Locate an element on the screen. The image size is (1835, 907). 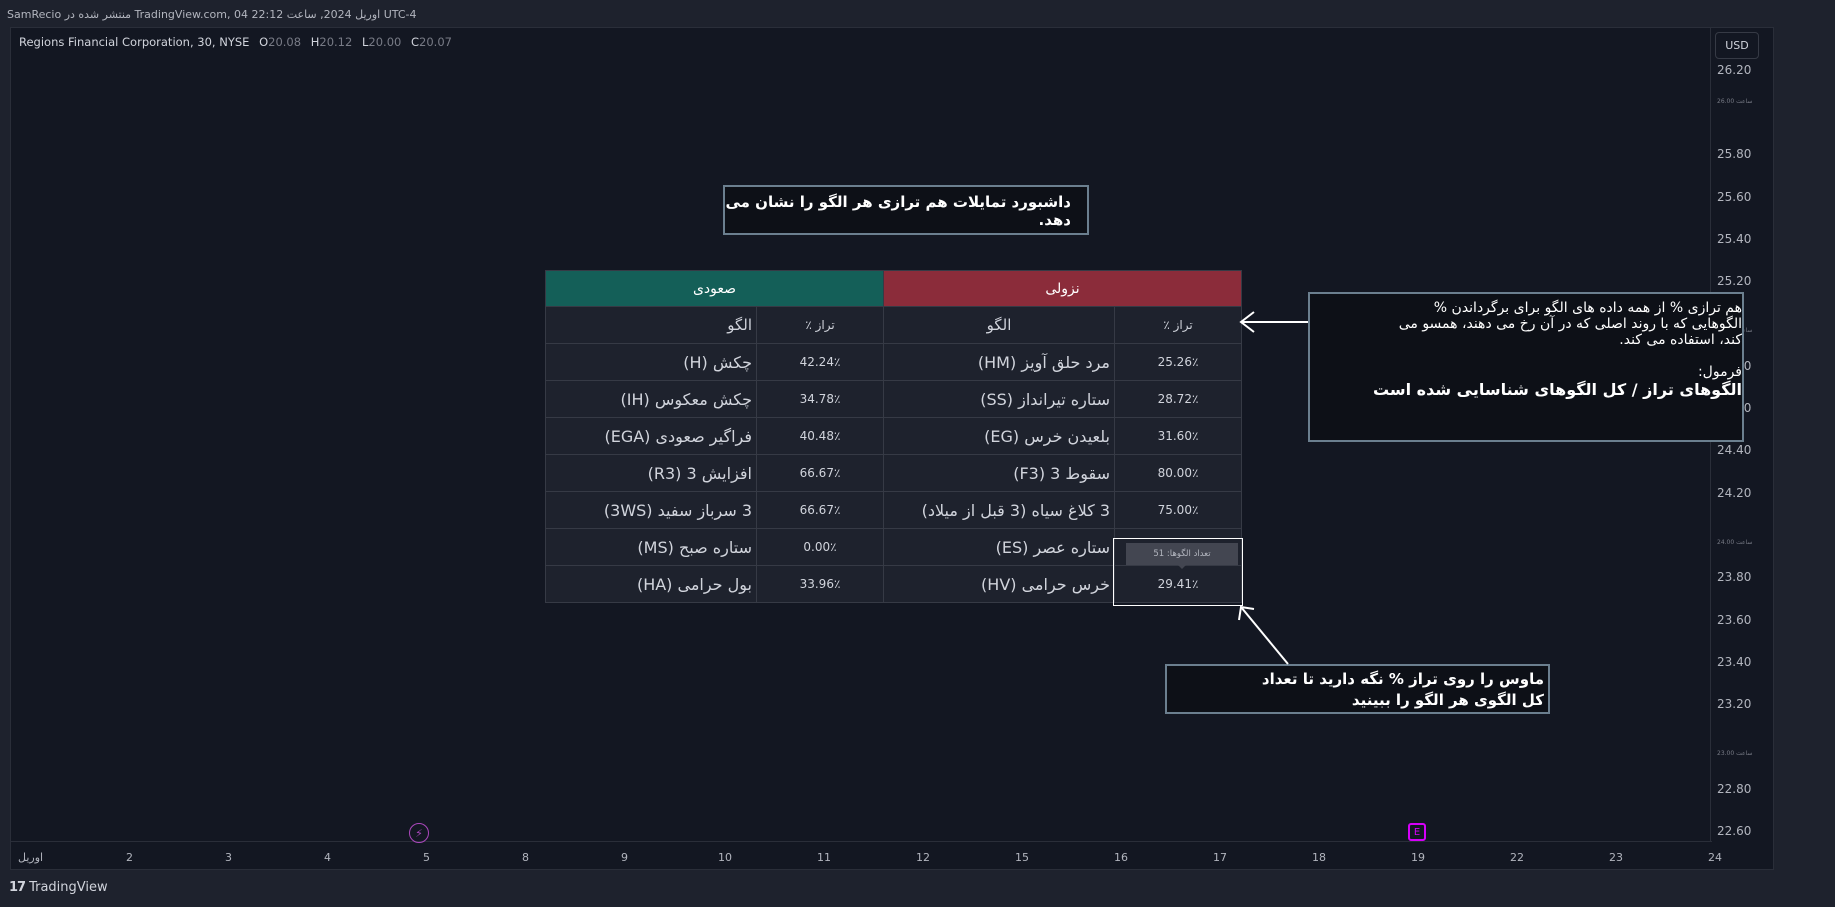
time-tick: 23 is located at coordinates (1616, 857).